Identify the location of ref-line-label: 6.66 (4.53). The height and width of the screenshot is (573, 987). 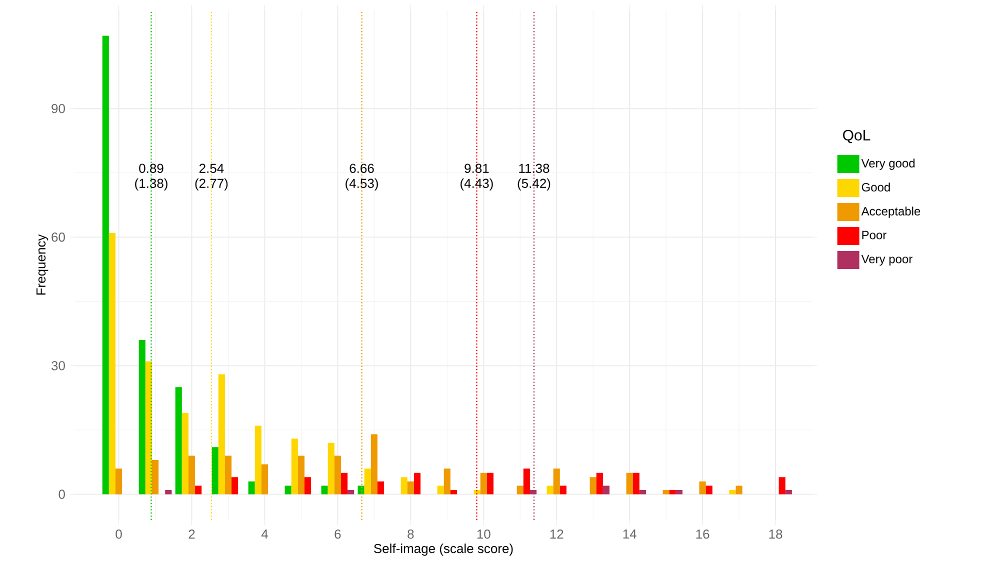
(362, 177).